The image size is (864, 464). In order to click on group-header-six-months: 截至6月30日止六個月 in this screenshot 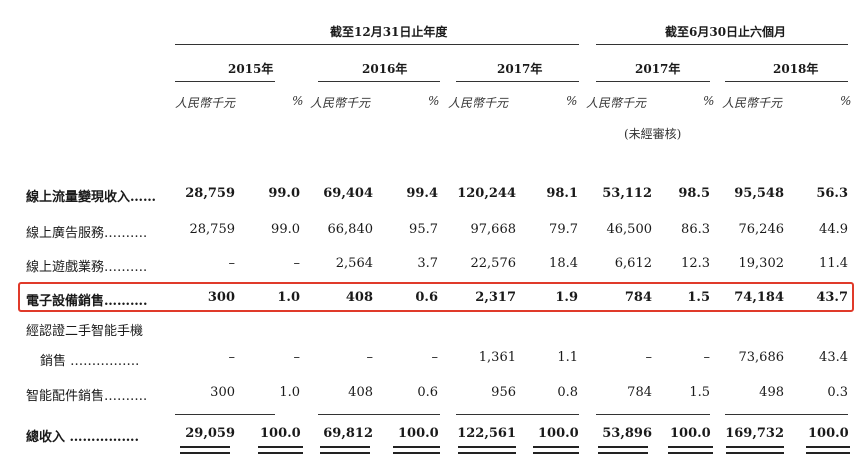, I will do `click(726, 32)`.